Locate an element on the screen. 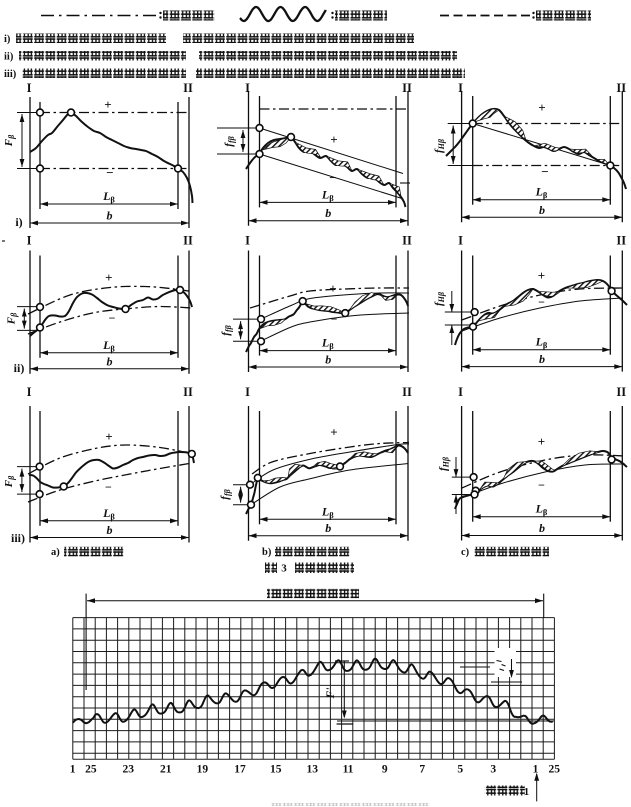  svg-text: a) is located at coordinates (55, 552).